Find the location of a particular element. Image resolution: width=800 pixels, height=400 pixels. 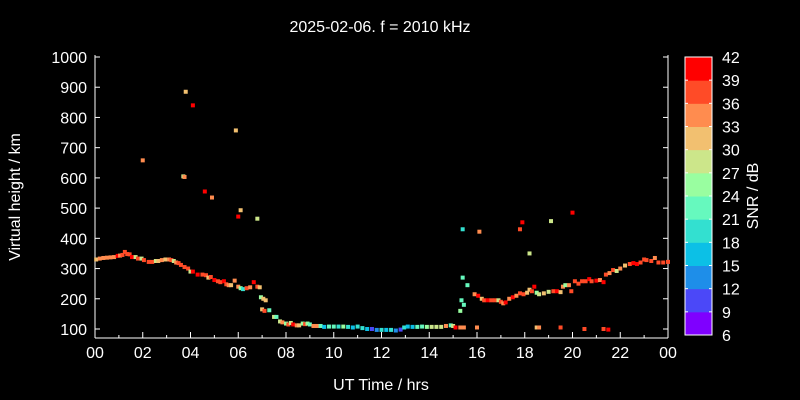

colorbar-tick-label: 24 is located at coordinates (731, 197).